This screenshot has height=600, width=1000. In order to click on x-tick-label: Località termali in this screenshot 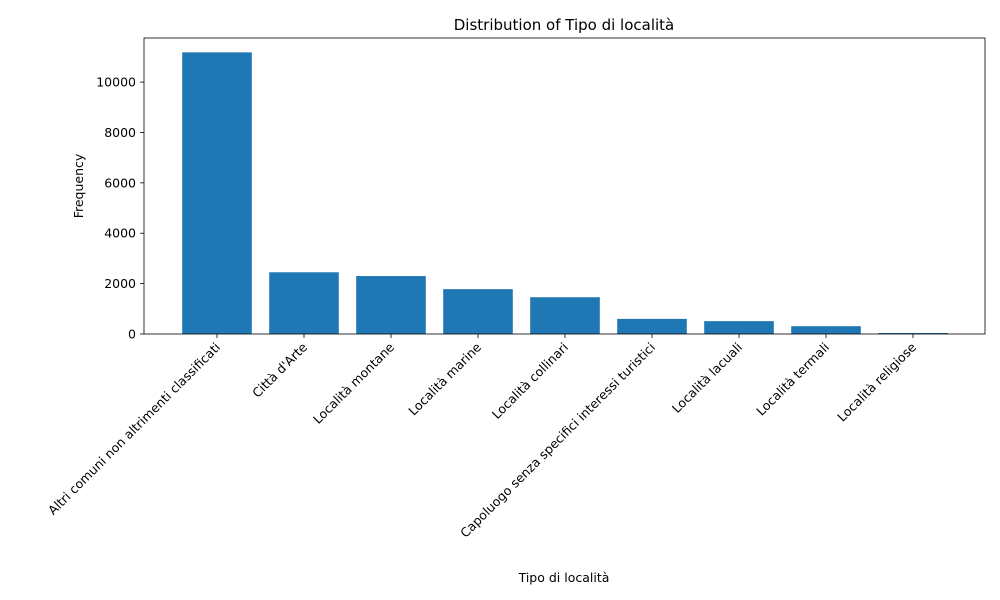, I will do `click(792, 379)`.